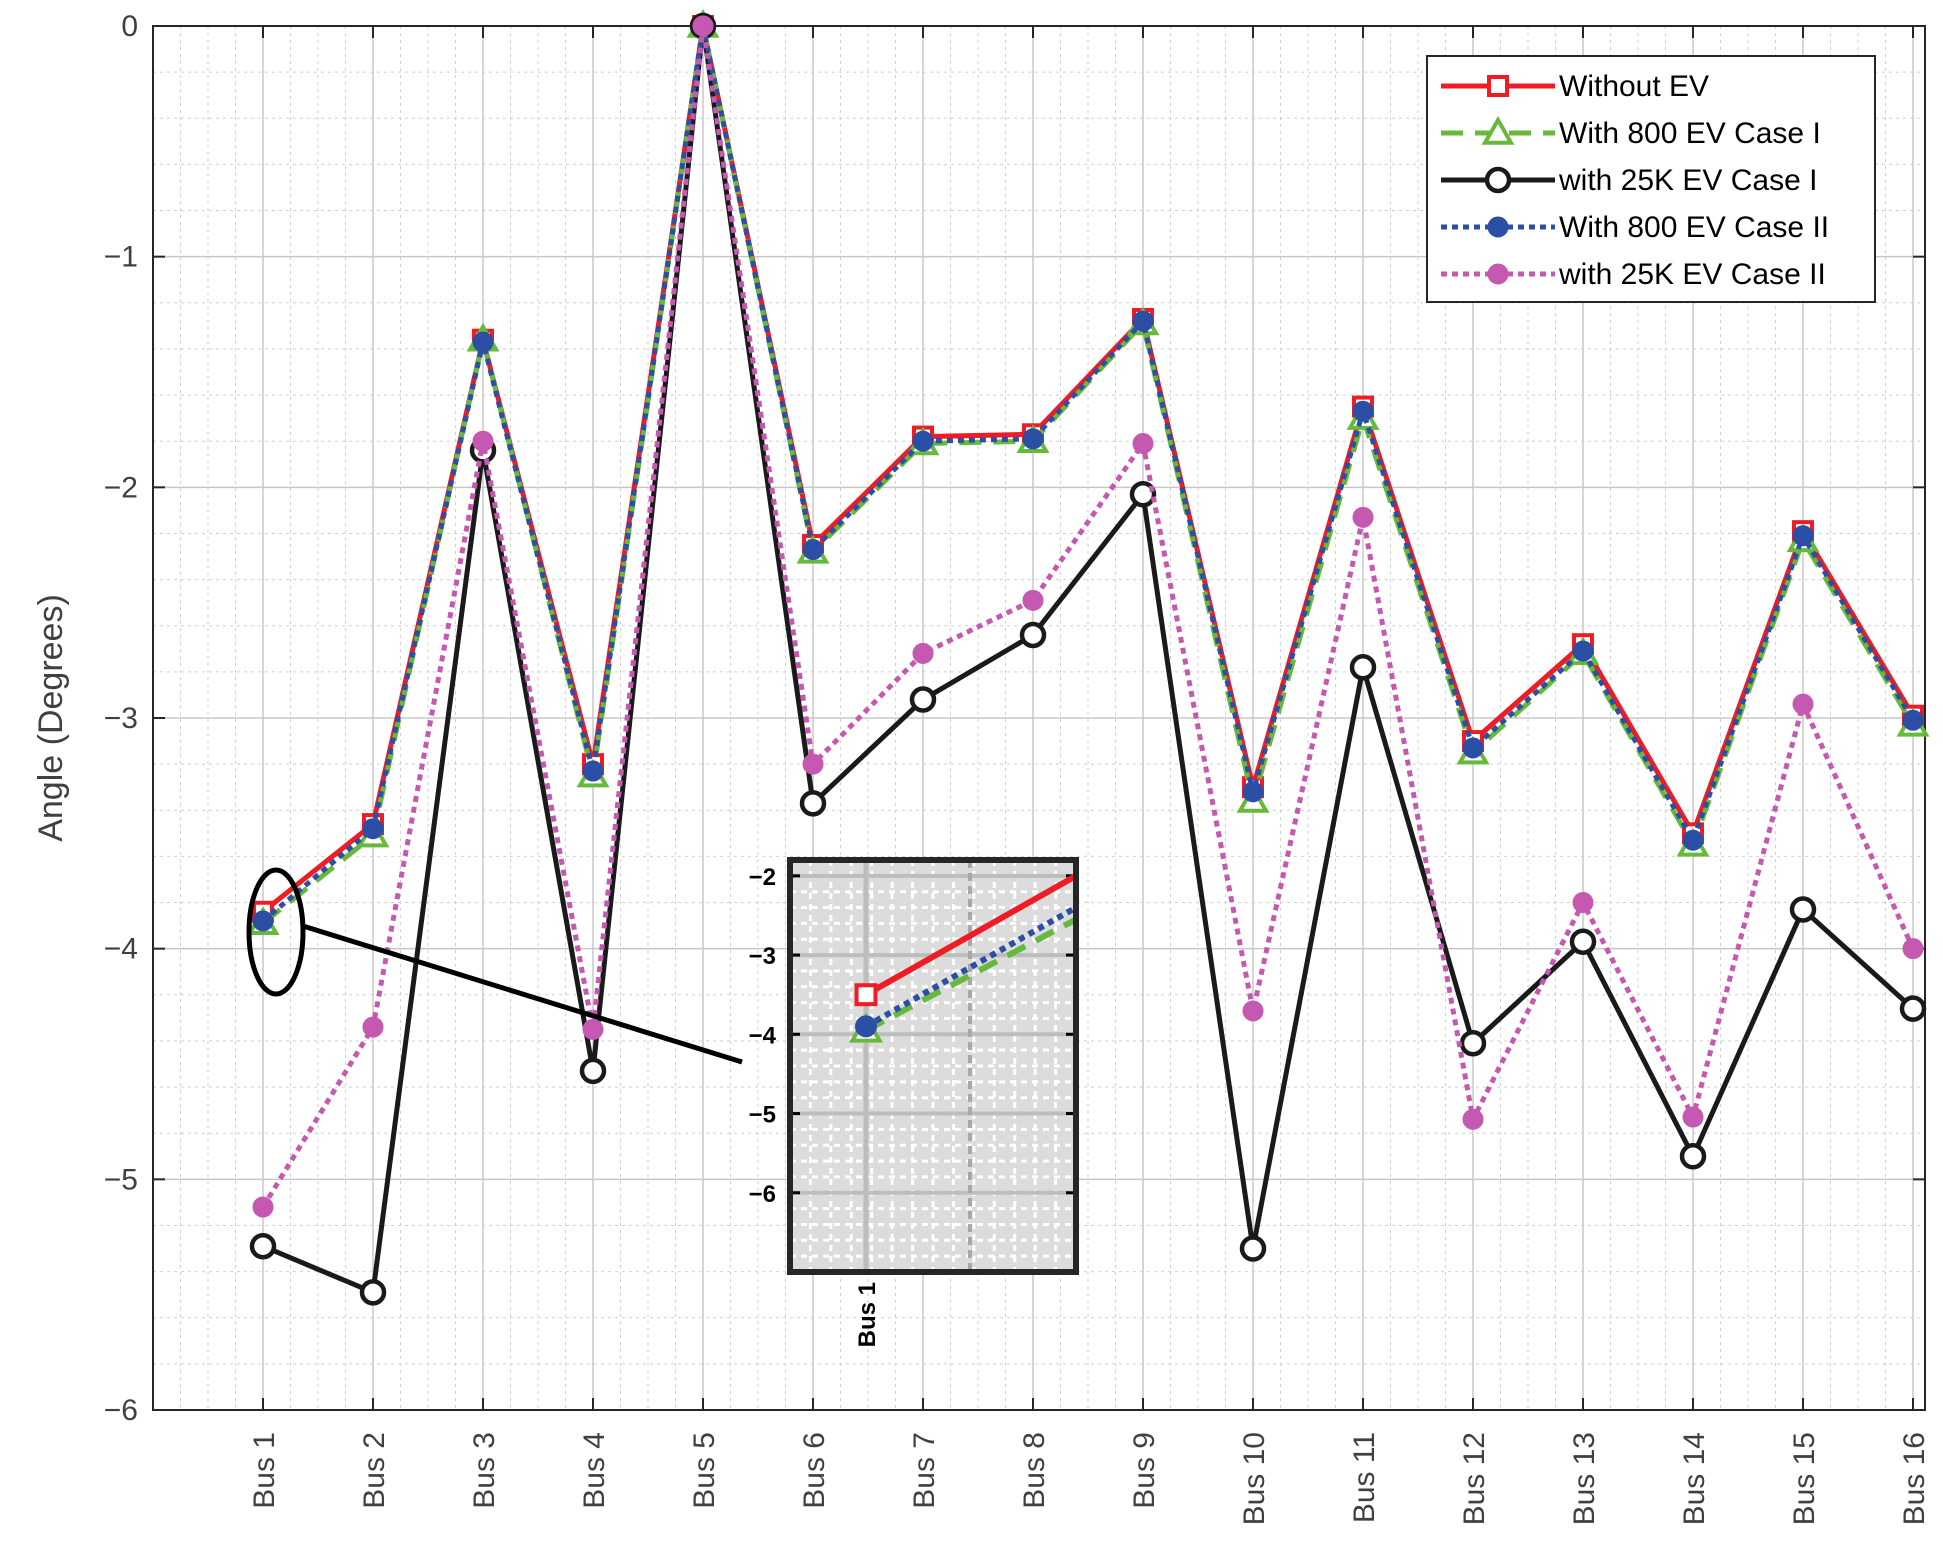 The width and height of the screenshot is (1943, 1556). I want to click on y-tick-label: −6, so click(121, 1410).